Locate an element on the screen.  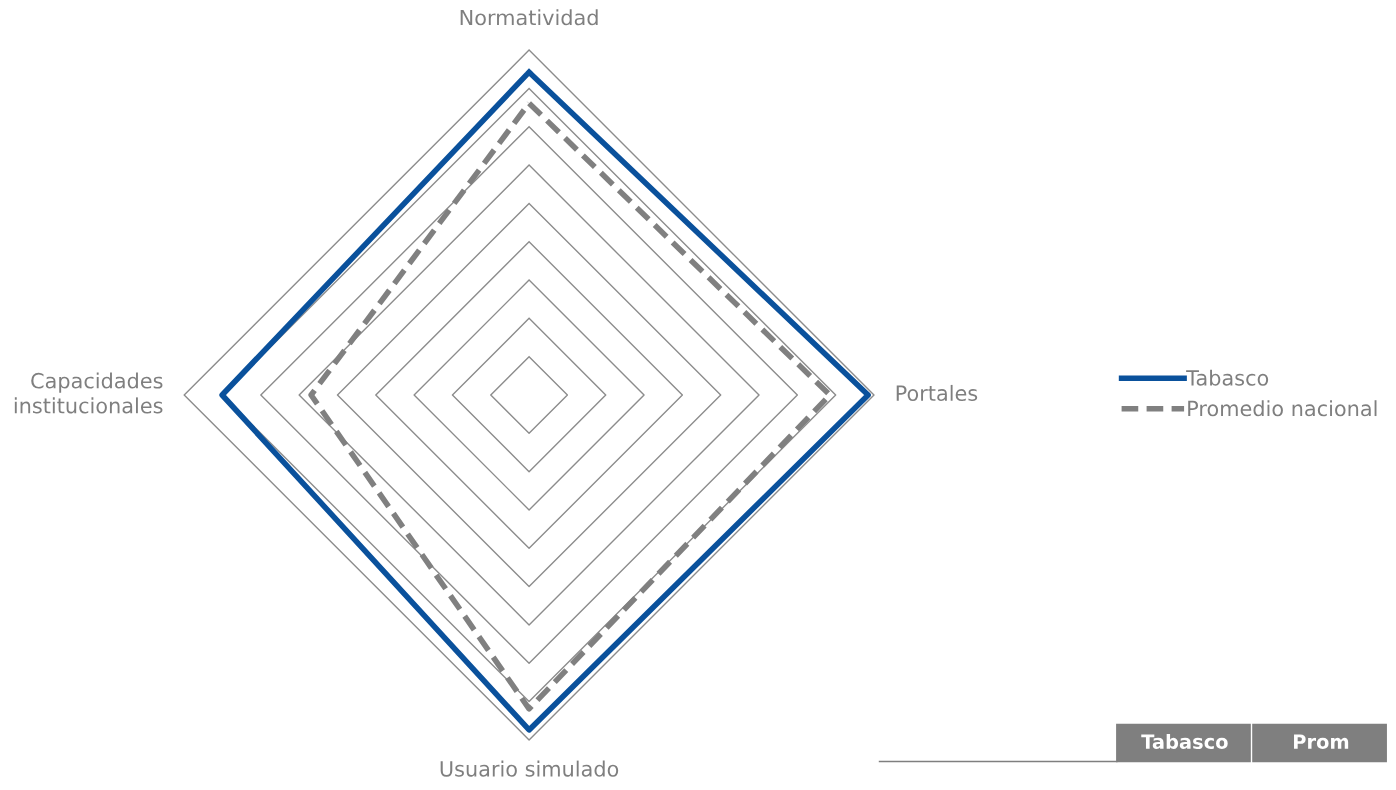
text: Tabasco is located at coordinates (1184, 741).